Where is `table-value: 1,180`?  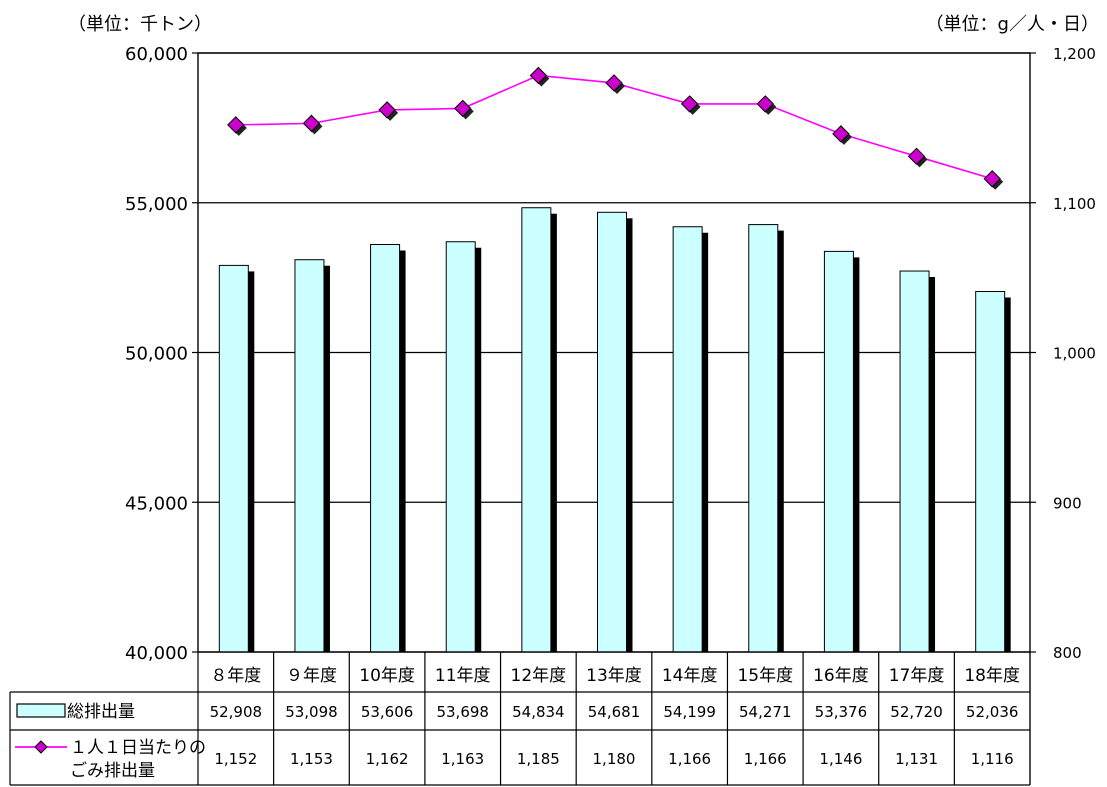
table-value: 1,180 is located at coordinates (614, 759).